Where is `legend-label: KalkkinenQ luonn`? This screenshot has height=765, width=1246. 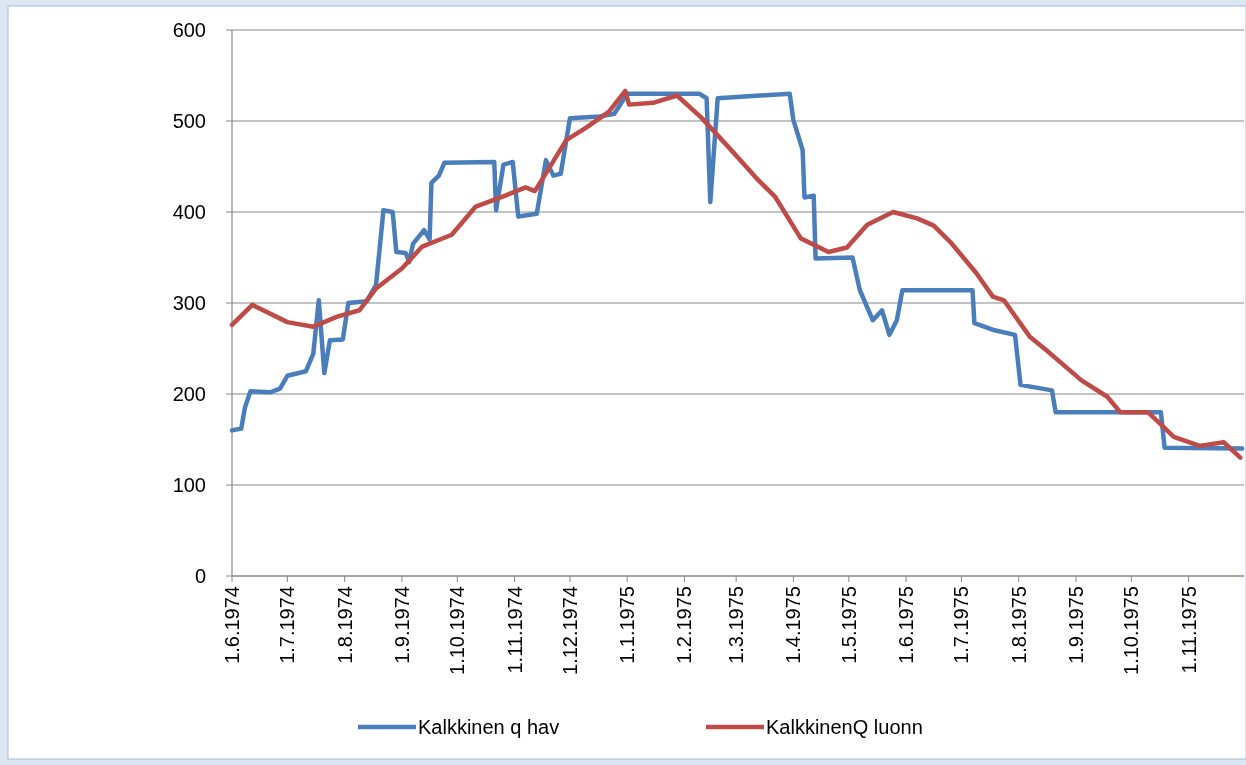 legend-label: KalkkinenQ luonn is located at coordinates (844, 727).